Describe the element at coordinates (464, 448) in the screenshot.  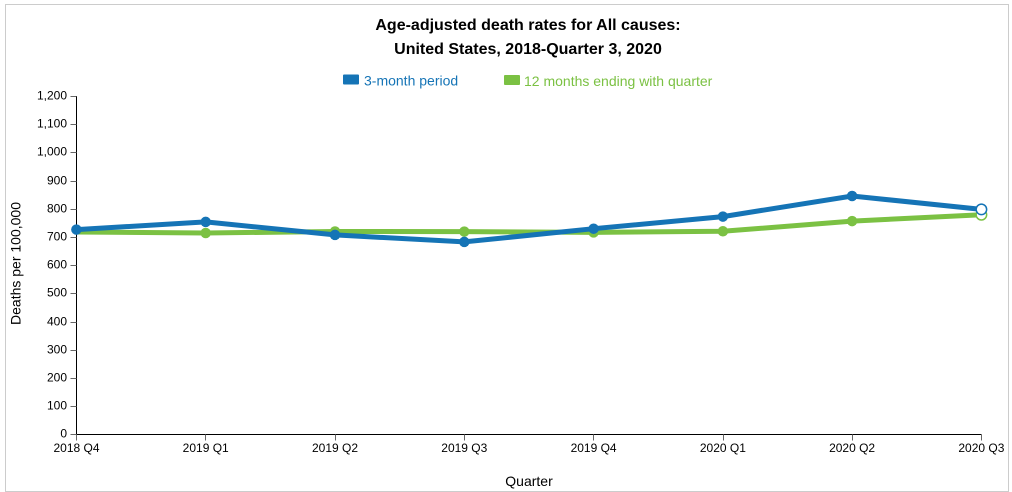
I see `svg-text: 2019 Q3` at that location.